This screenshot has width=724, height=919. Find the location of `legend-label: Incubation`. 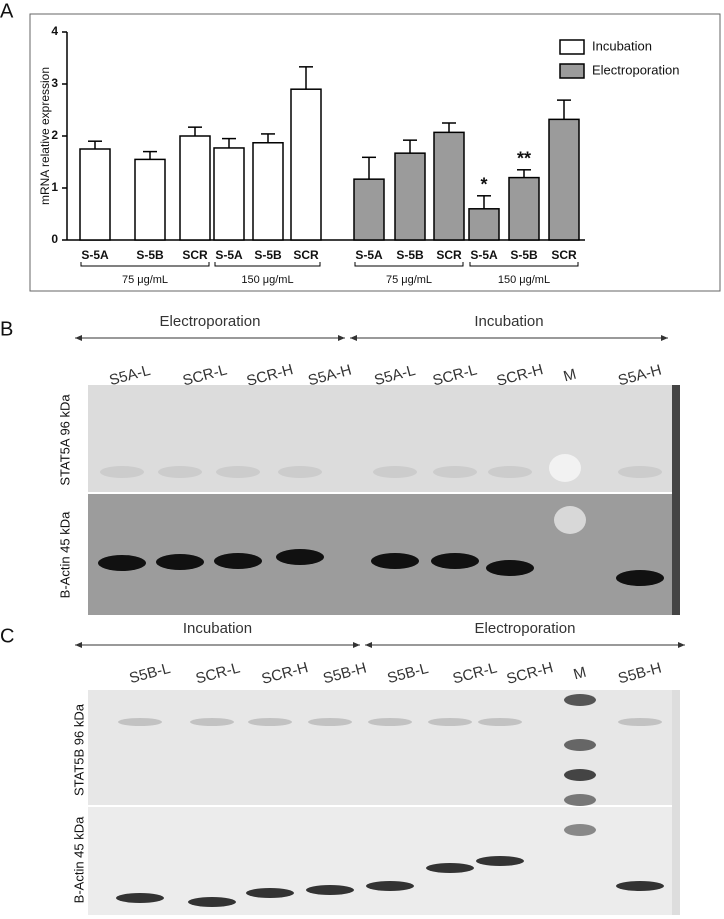

legend-label: Incubation is located at coordinates (622, 45).